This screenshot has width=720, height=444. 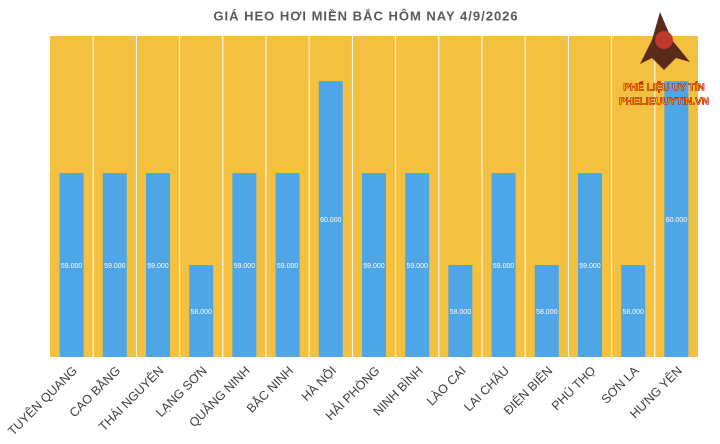 What do you see at coordinates (664, 87) in the screenshot?
I see `logo-text: PHẾ LIỆU UY TÍN` at bounding box center [664, 87].